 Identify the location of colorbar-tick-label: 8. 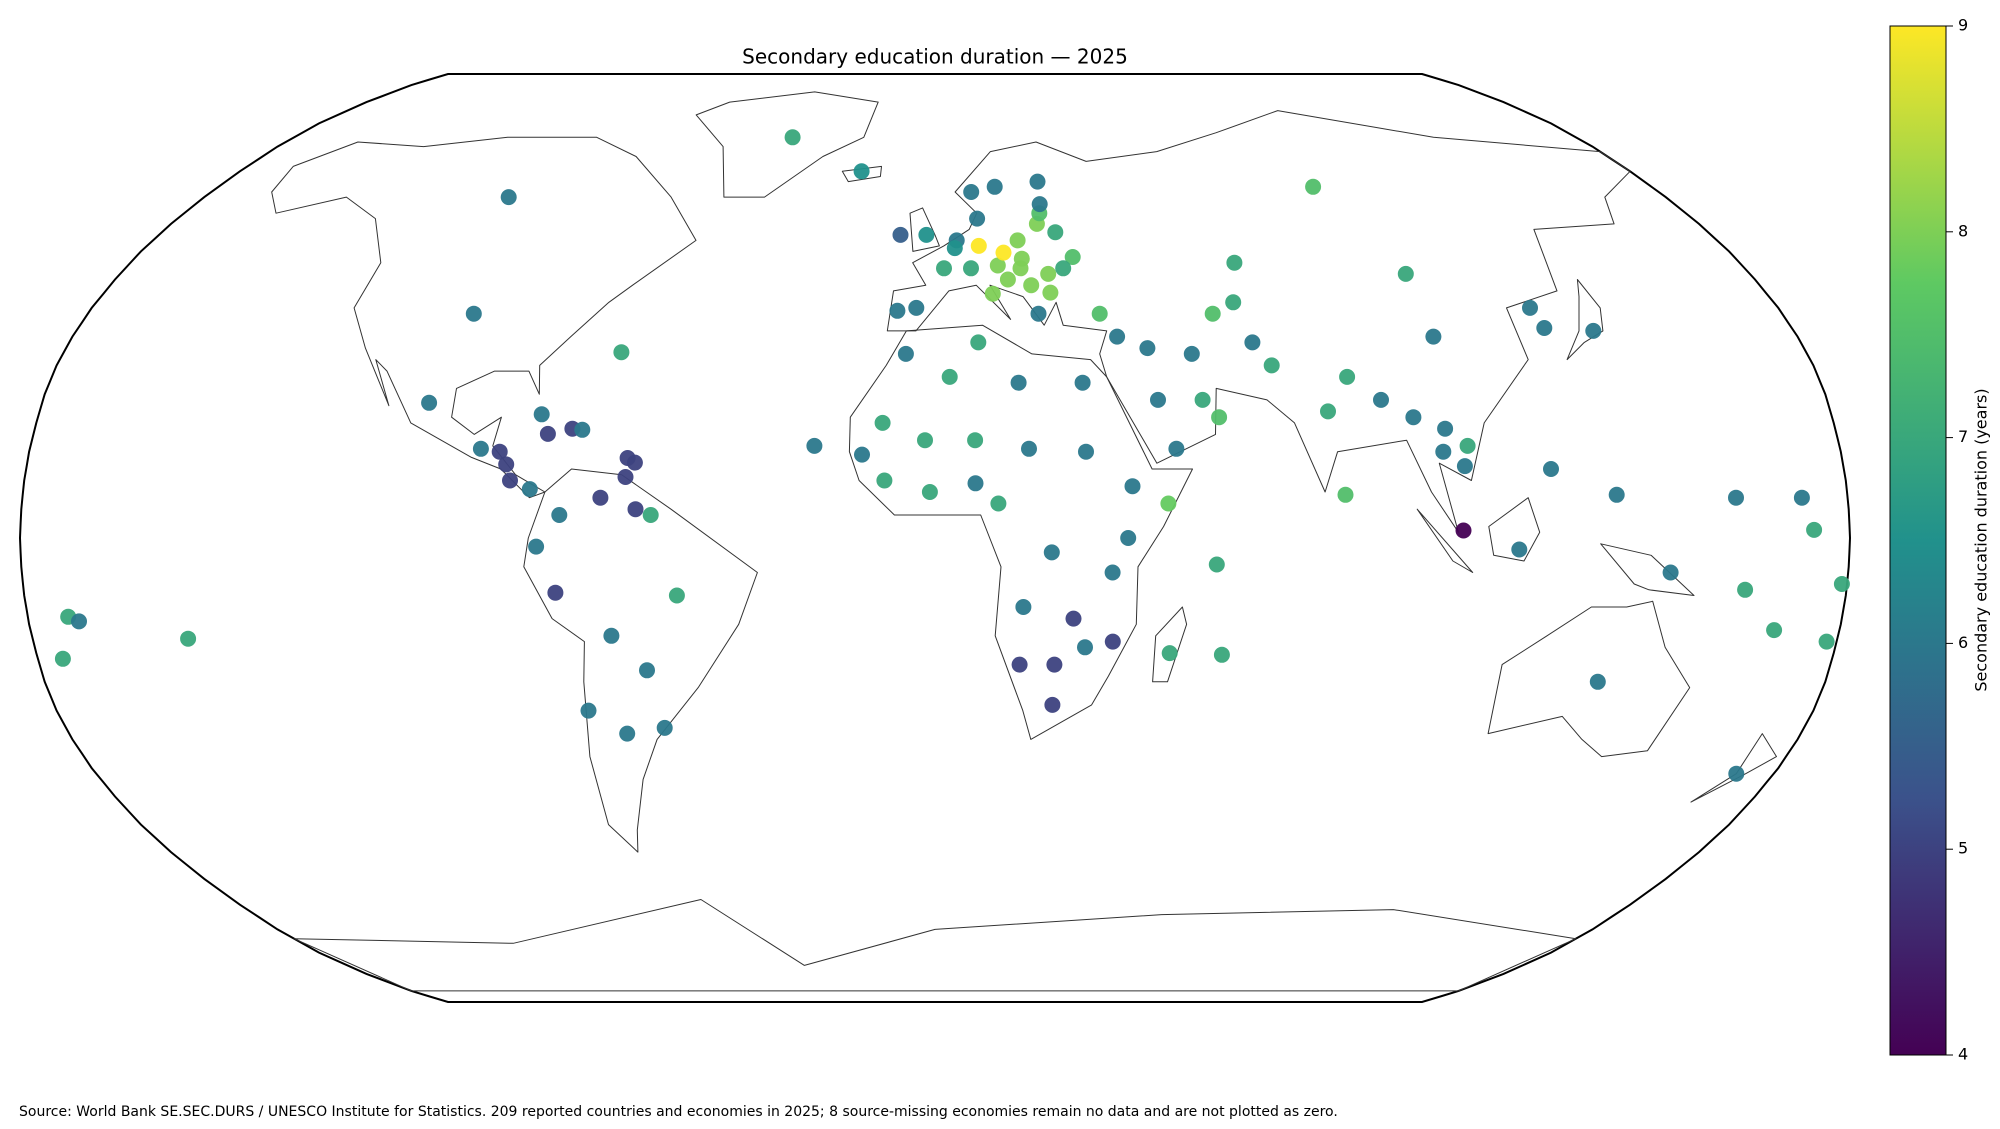
(1963, 230).